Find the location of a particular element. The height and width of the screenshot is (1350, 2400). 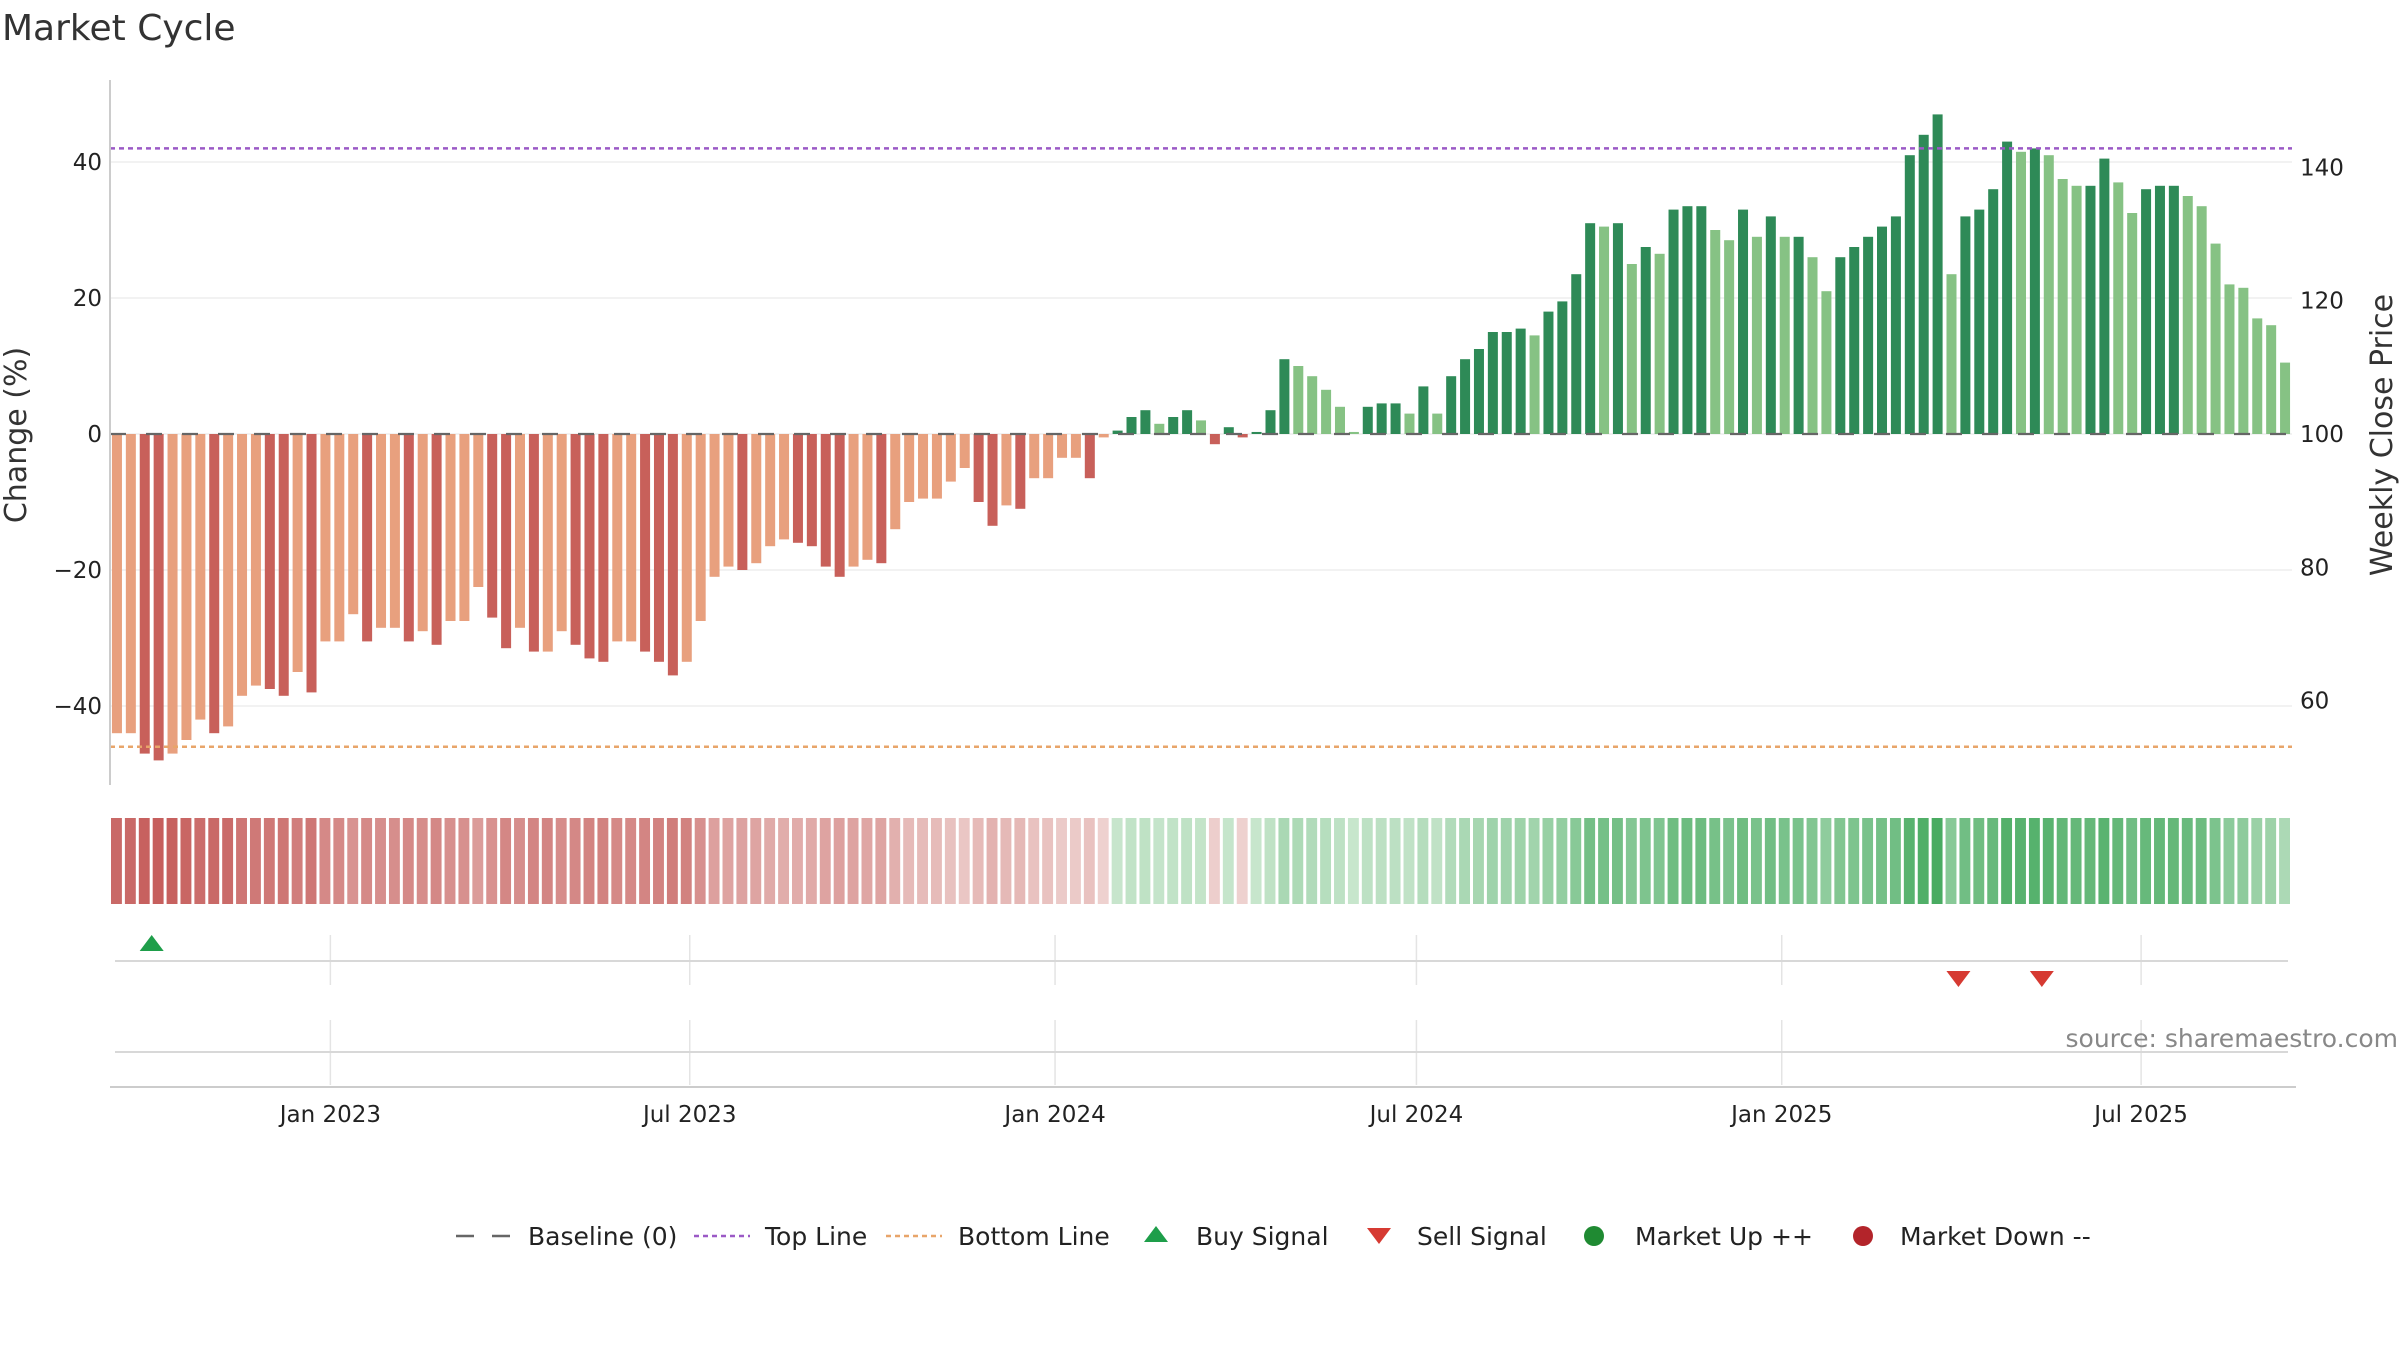

x-tick-label: Jan 2023 is located at coordinates (329, 1115).